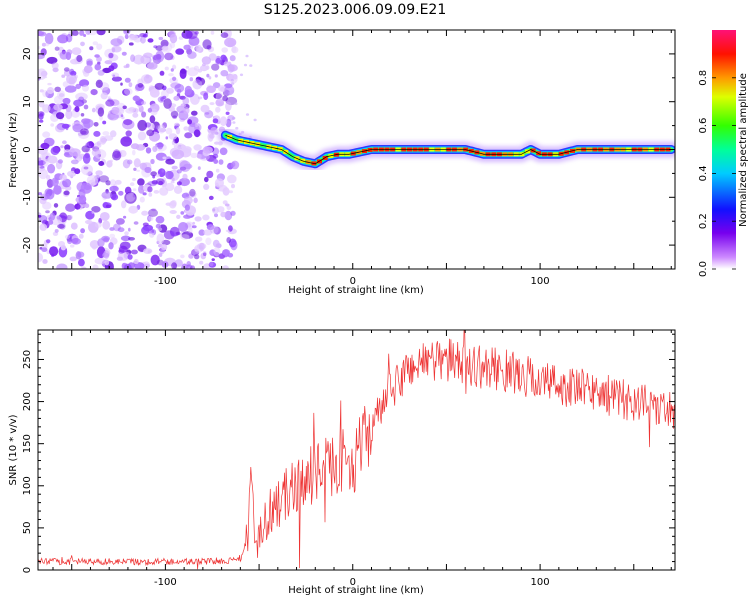 Image resolution: width=750 pixels, height=600 pixels. I want to click on snr-x-label: Height of straight line (km), so click(356, 590).